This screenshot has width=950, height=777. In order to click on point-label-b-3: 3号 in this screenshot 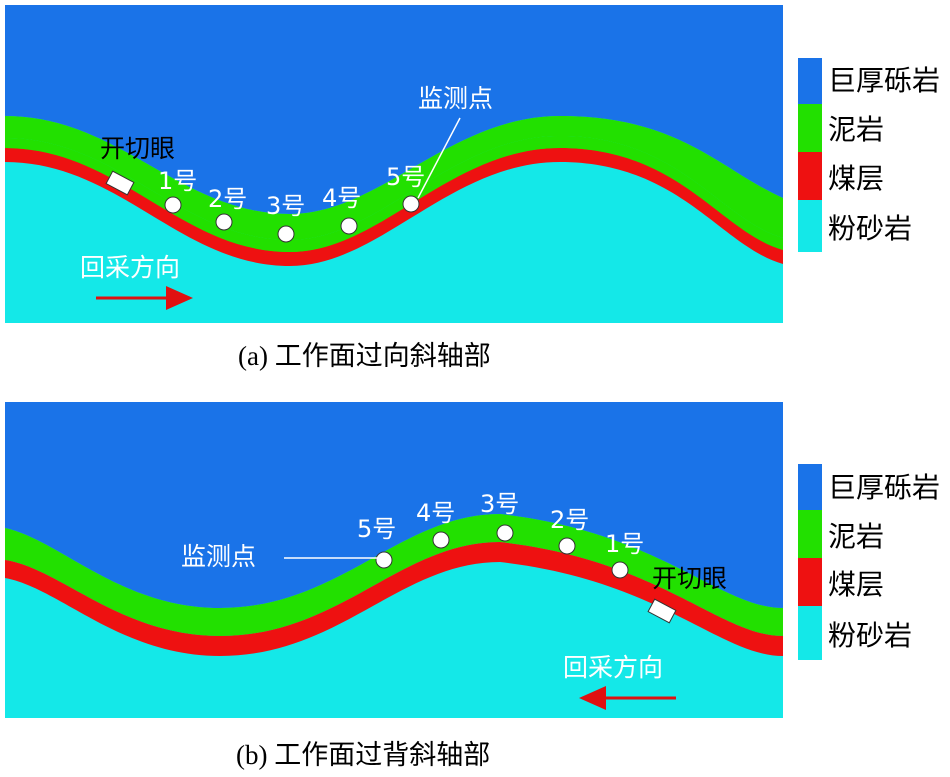, I will do `click(499, 504)`.